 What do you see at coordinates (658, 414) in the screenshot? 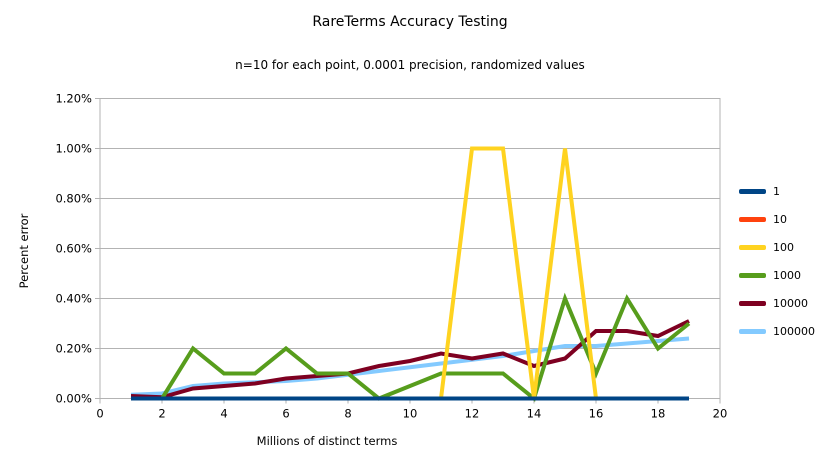
I see `x-tick-label: 18` at bounding box center [658, 414].